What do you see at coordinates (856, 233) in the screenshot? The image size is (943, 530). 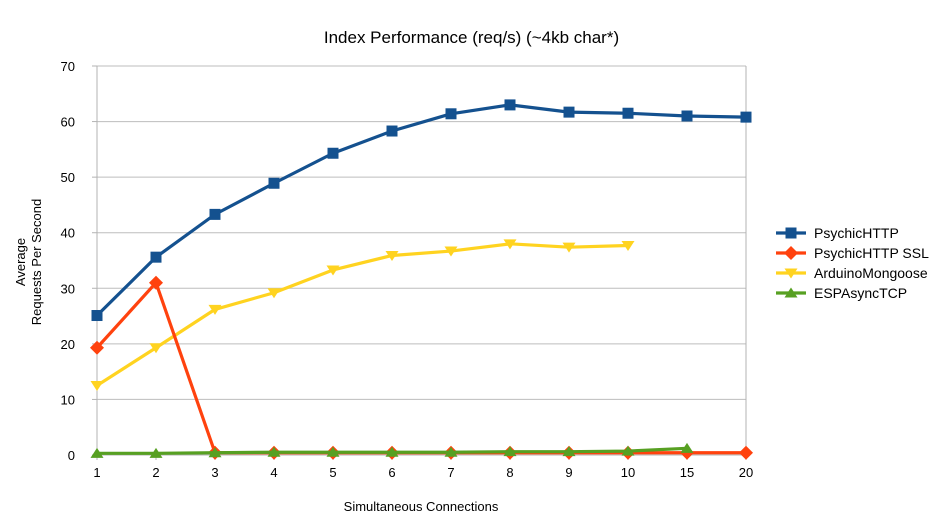 I see `legend-label: PsychicHTTP` at bounding box center [856, 233].